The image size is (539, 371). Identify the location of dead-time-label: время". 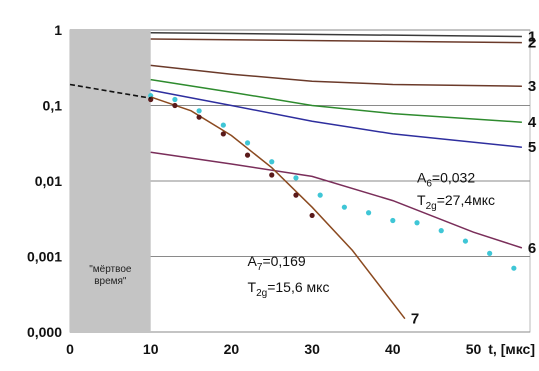
(110, 281).